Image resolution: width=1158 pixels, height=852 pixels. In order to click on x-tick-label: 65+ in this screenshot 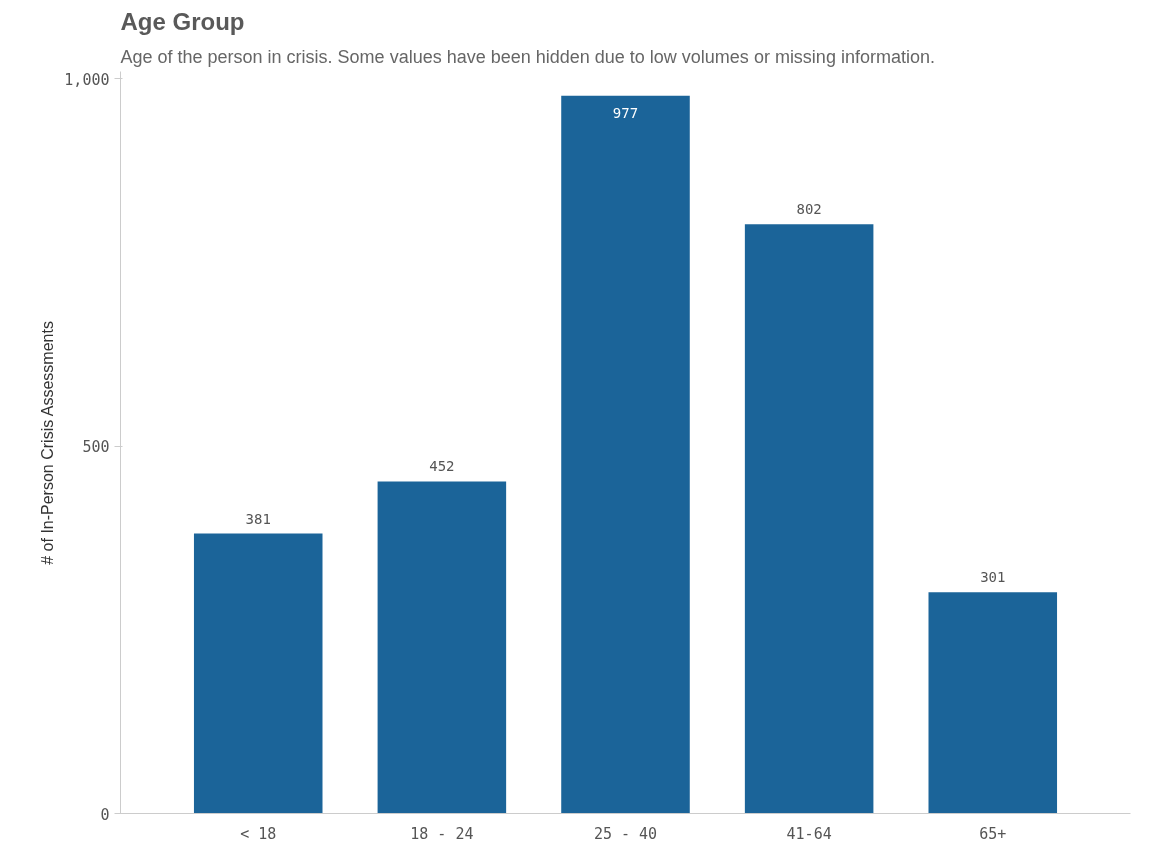, I will do `click(993, 833)`.